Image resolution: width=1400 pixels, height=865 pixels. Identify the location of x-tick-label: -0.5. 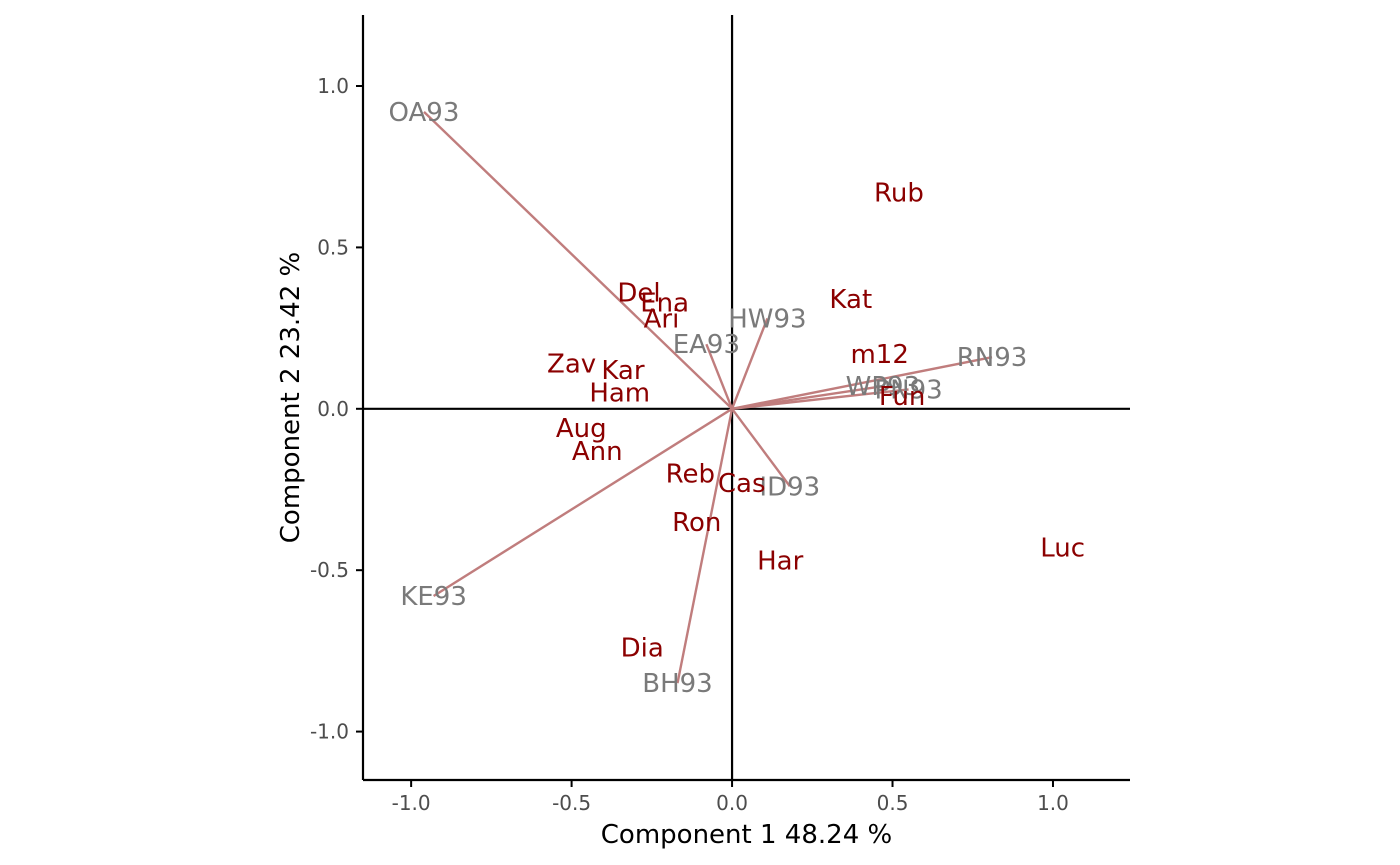
(571, 803).